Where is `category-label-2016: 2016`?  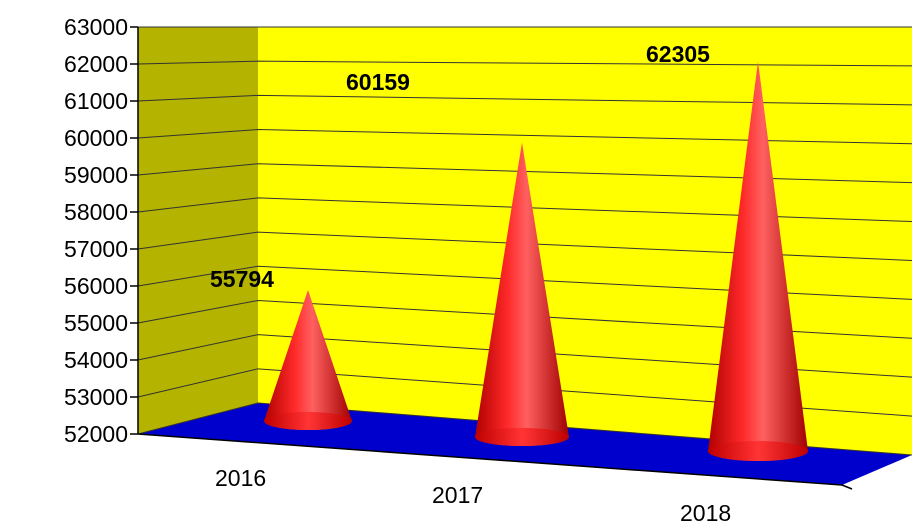
category-label-2016: 2016 is located at coordinates (240, 478).